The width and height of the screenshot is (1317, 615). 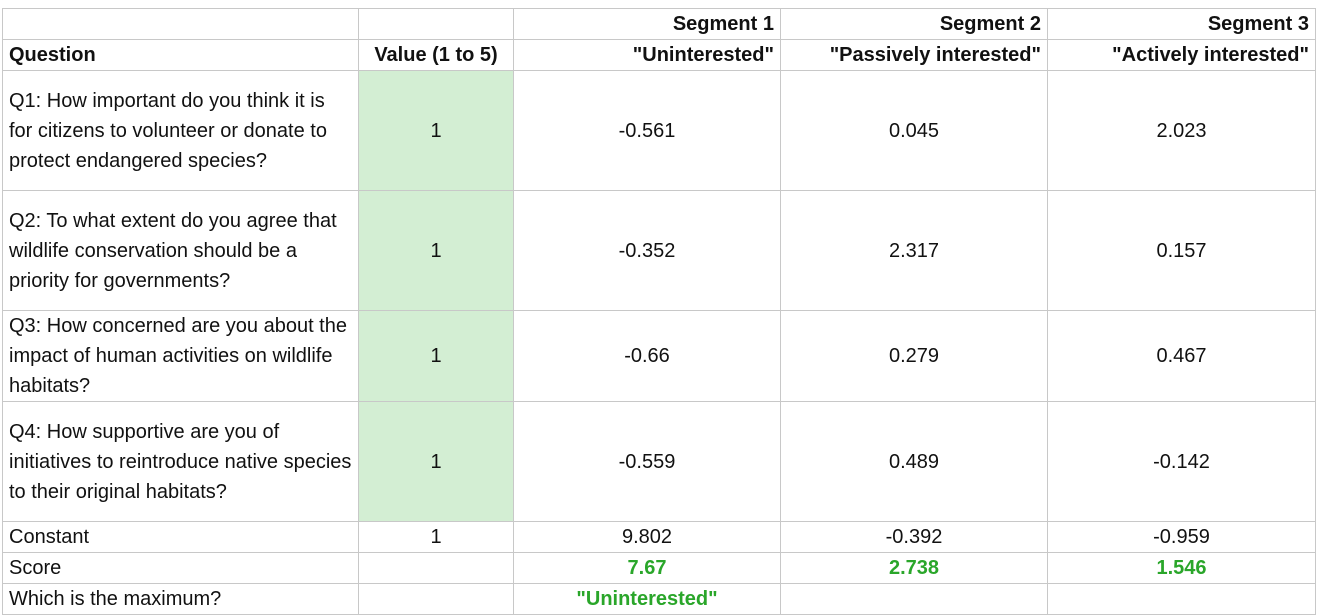 I want to click on coefficient: -0.352, so click(x=647, y=250).